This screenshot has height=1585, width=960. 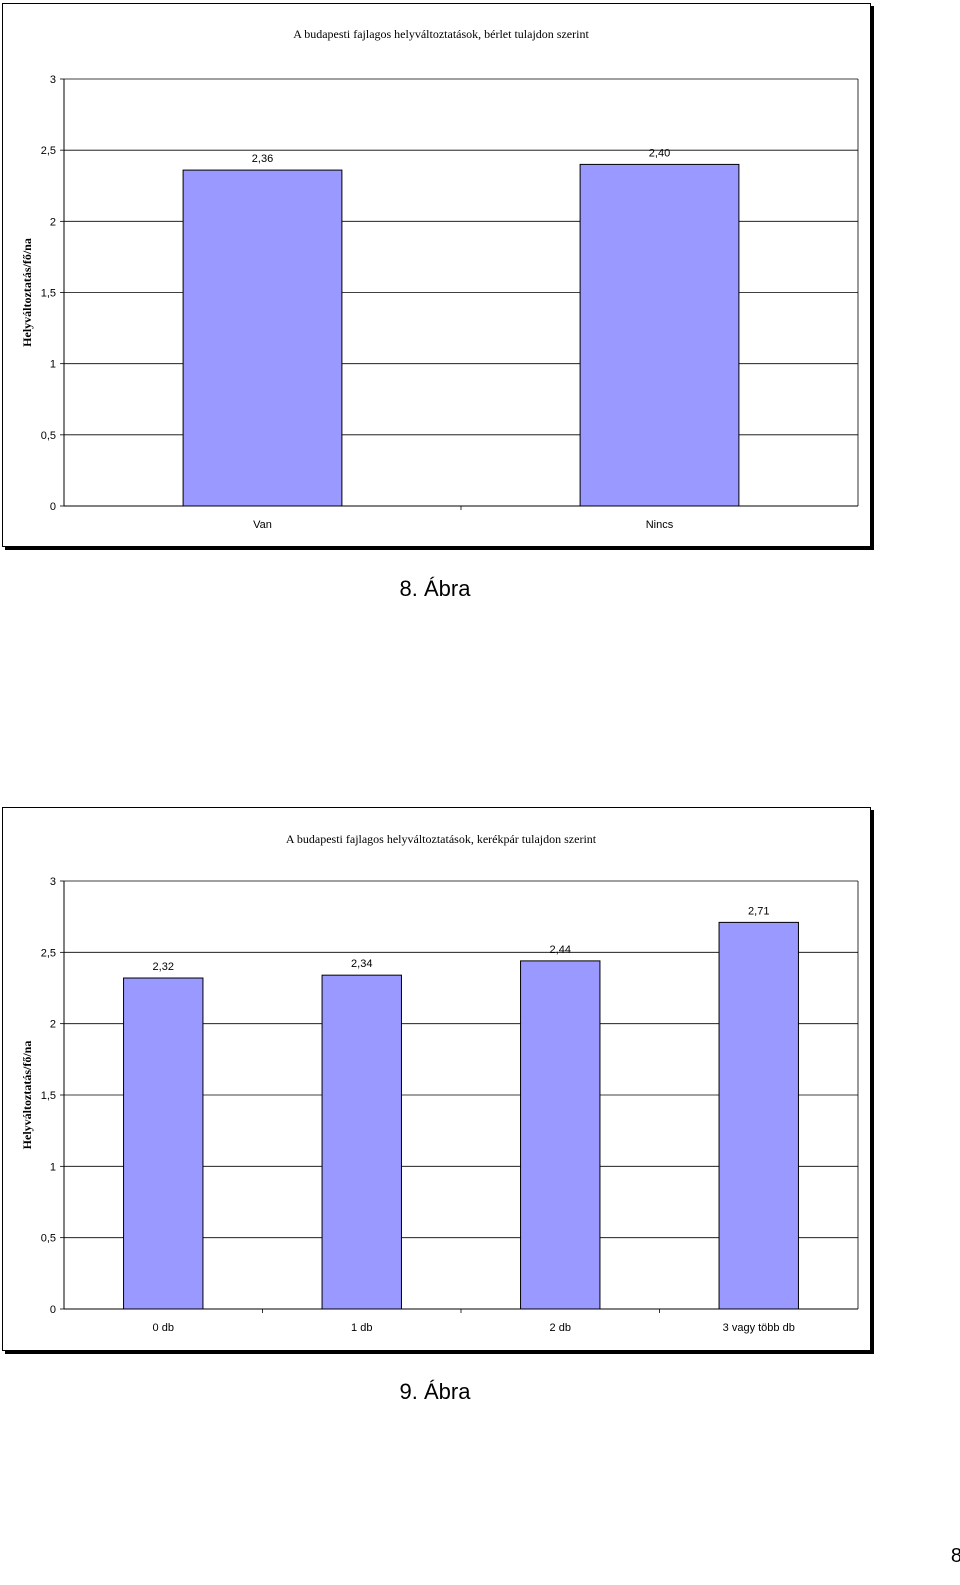 What do you see at coordinates (560, 950) in the screenshot?
I see `data-label: 2,44` at bounding box center [560, 950].